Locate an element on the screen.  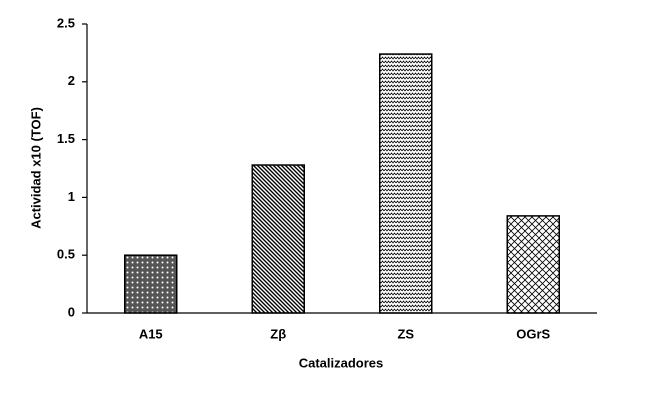
x-tick-label: ZS is located at coordinates (405, 333).